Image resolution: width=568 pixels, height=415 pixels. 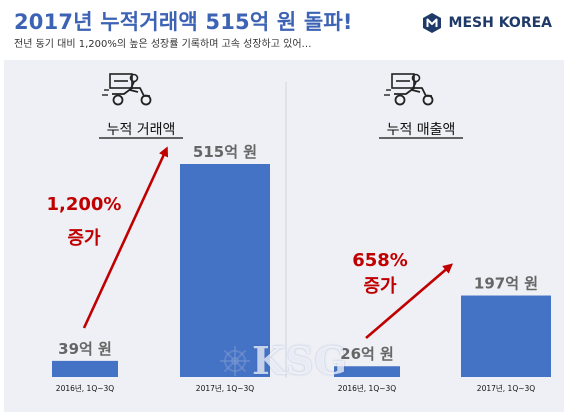 I want to click on watermark: KSG, so click(x=283, y=360).